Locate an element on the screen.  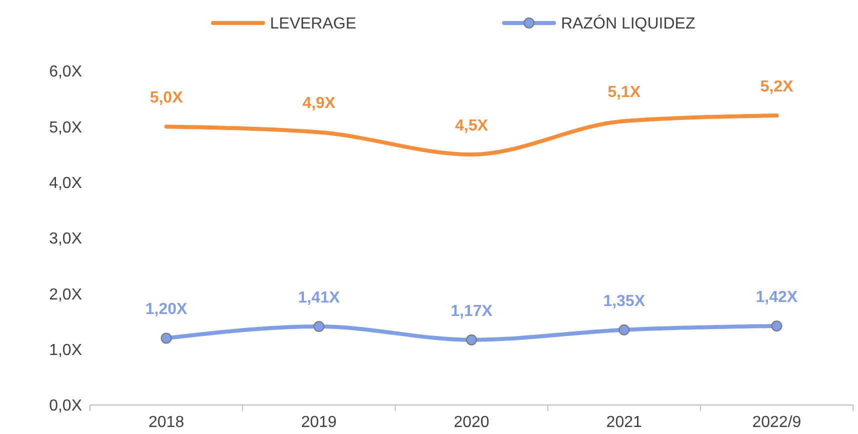
data-label: 5,2X is located at coordinates (777, 87).